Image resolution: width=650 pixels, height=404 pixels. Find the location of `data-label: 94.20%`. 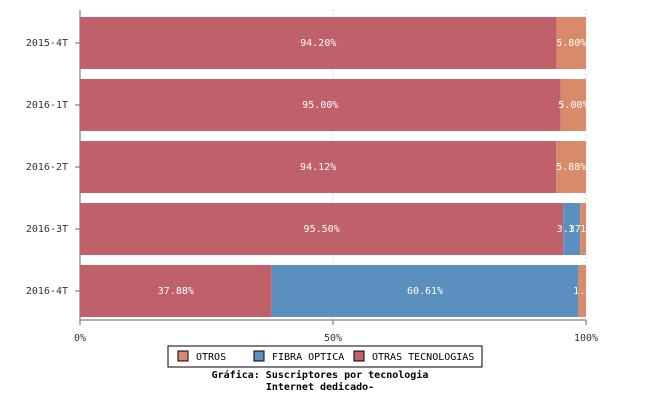

data-label: 94.20% is located at coordinates (318, 43).